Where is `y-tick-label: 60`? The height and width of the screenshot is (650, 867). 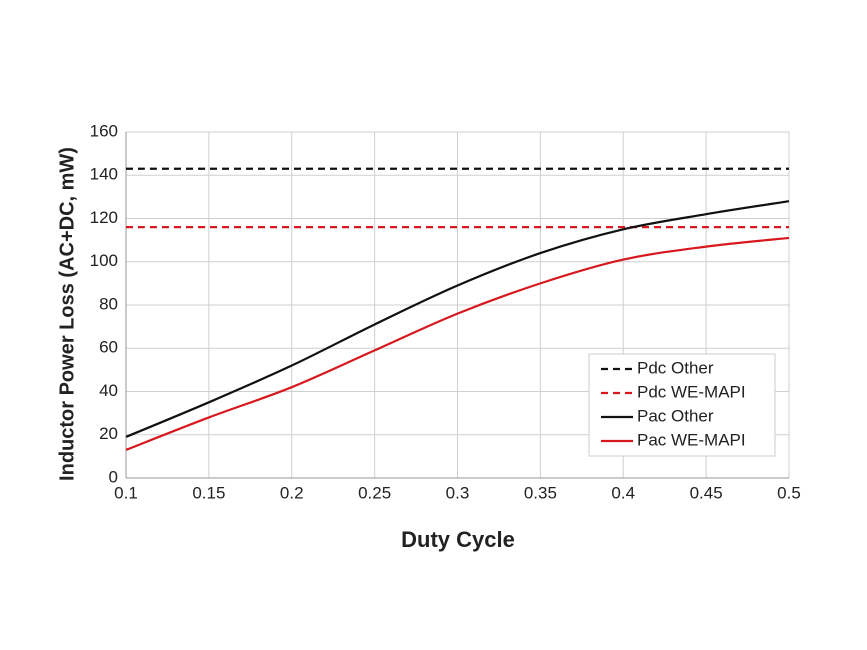
y-tick-label: 60 is located at coordinates (108, 347).